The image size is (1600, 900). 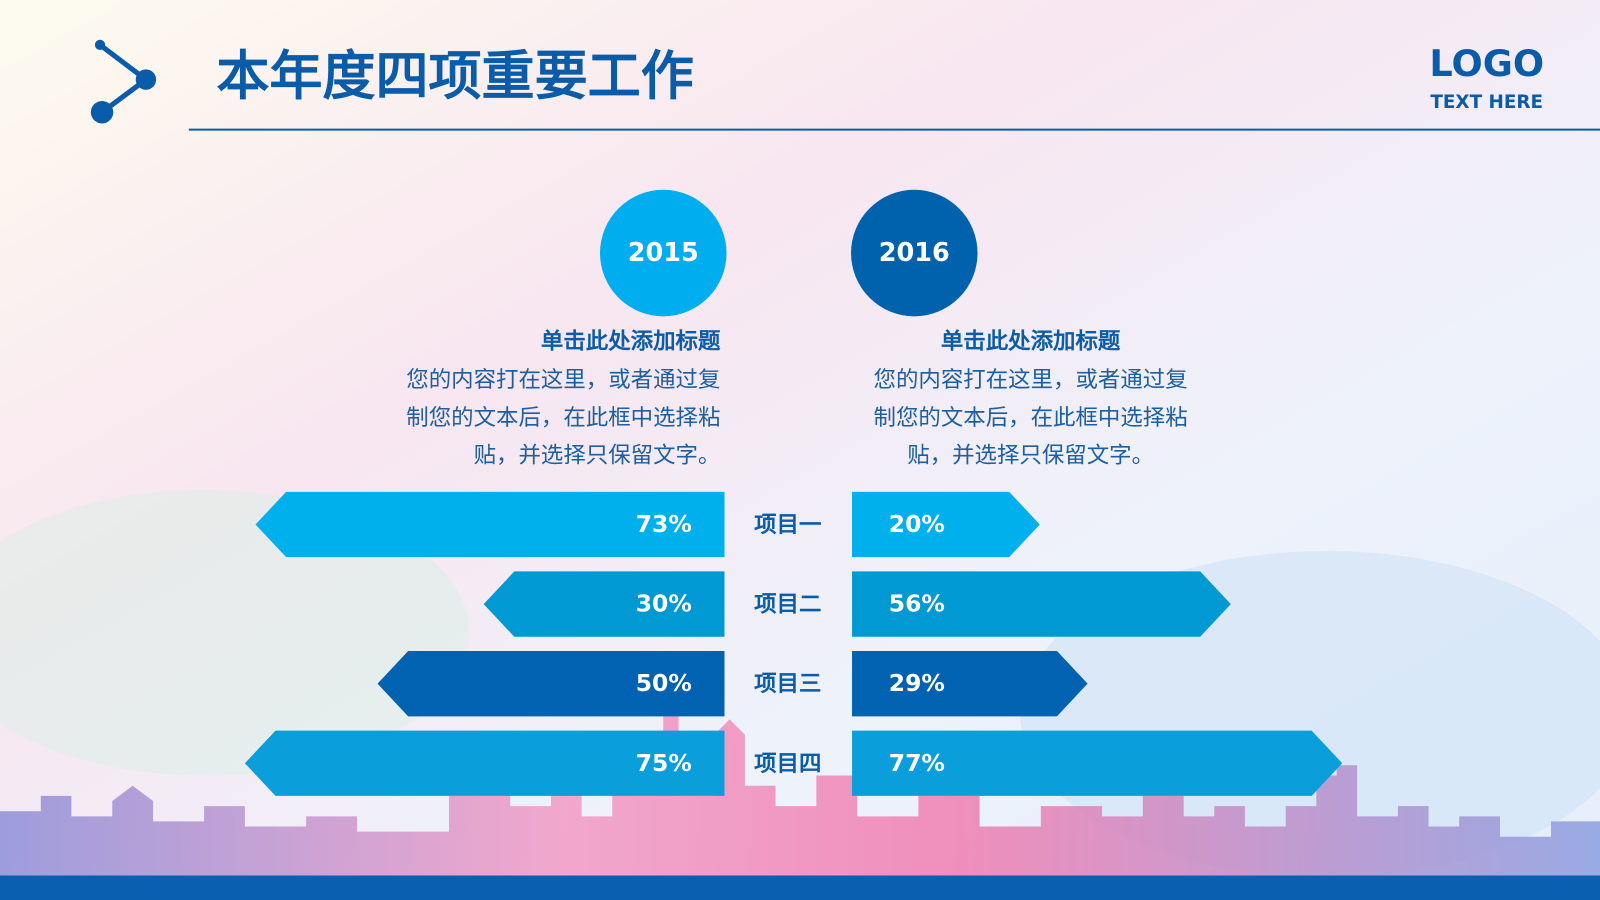 I want to click on value-label: 50%, so click(x=664, y=683).